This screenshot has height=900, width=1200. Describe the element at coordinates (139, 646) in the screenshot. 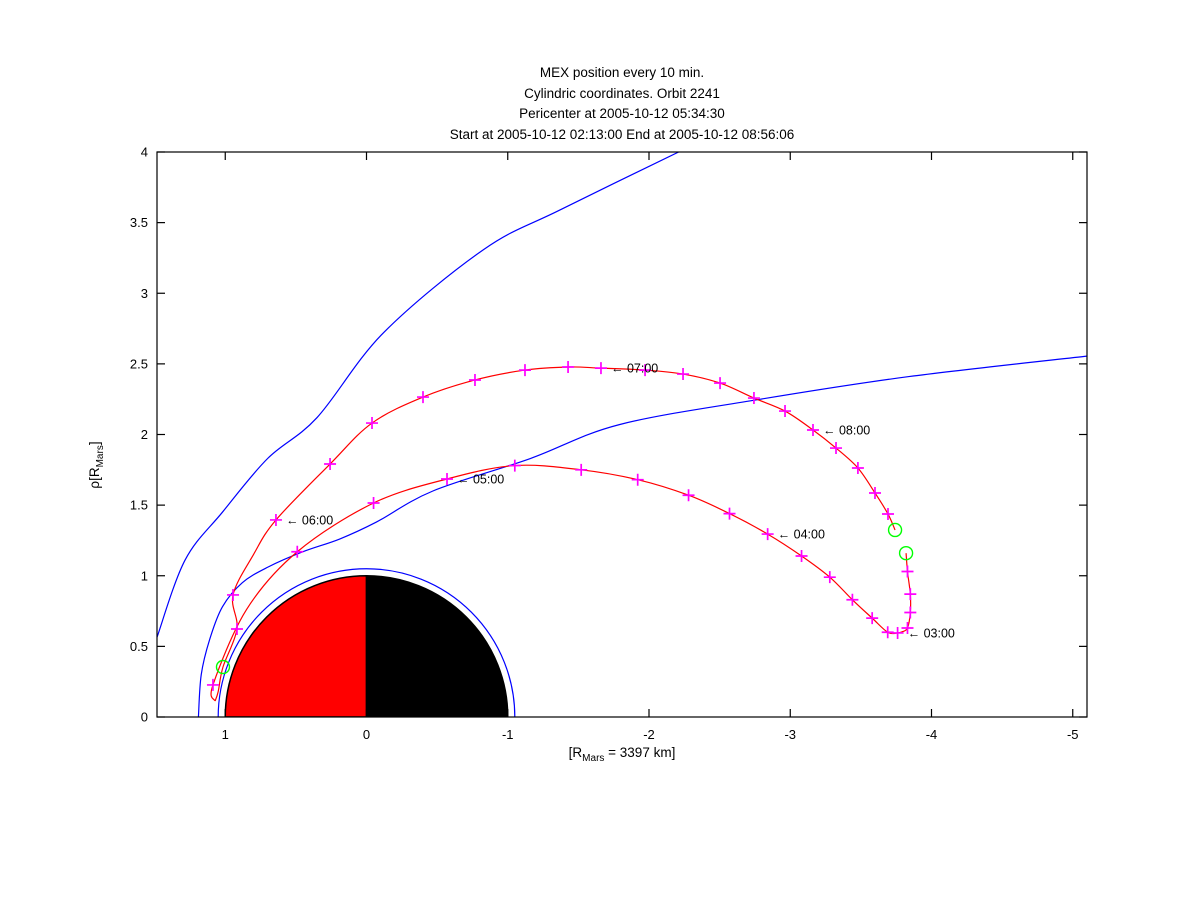

I see `y-tick-label: 0.5` at that location.